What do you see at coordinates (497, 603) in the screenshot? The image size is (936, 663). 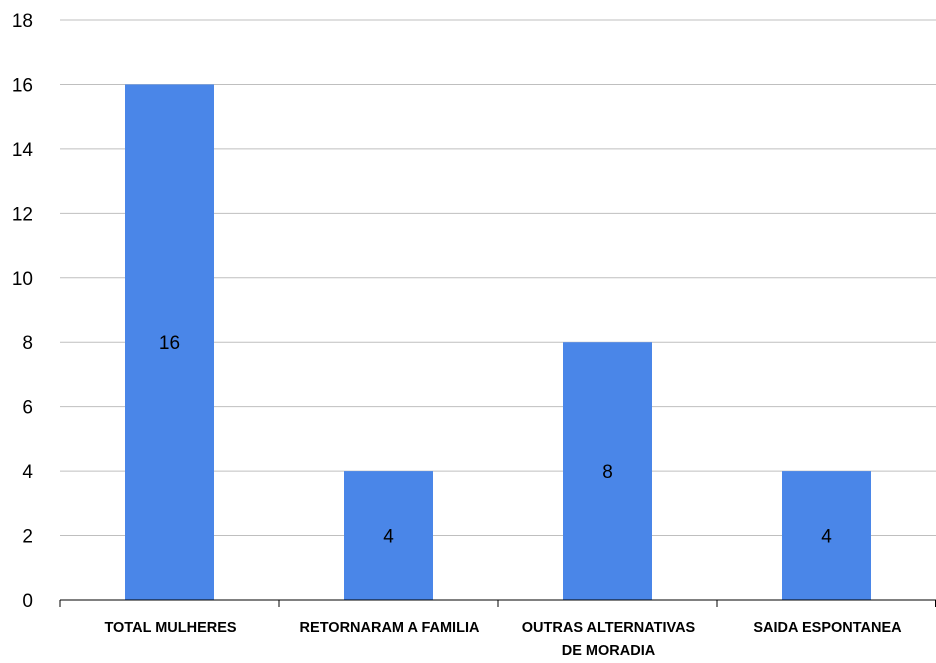 I see `axes` at bounding box center [497, 603].